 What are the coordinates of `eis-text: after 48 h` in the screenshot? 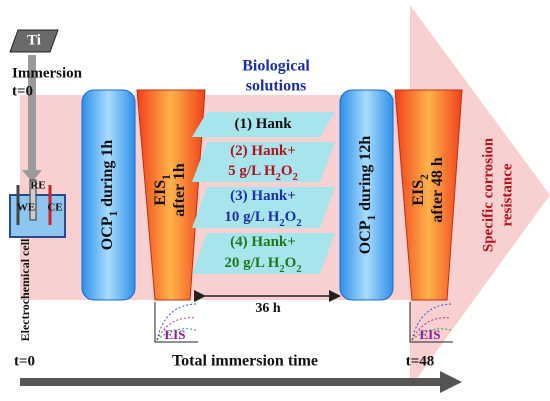 It's located at (437, 190).